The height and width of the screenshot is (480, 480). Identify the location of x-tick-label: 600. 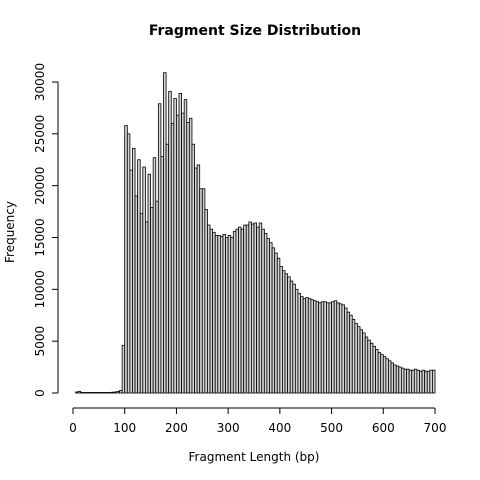
(383, 428).